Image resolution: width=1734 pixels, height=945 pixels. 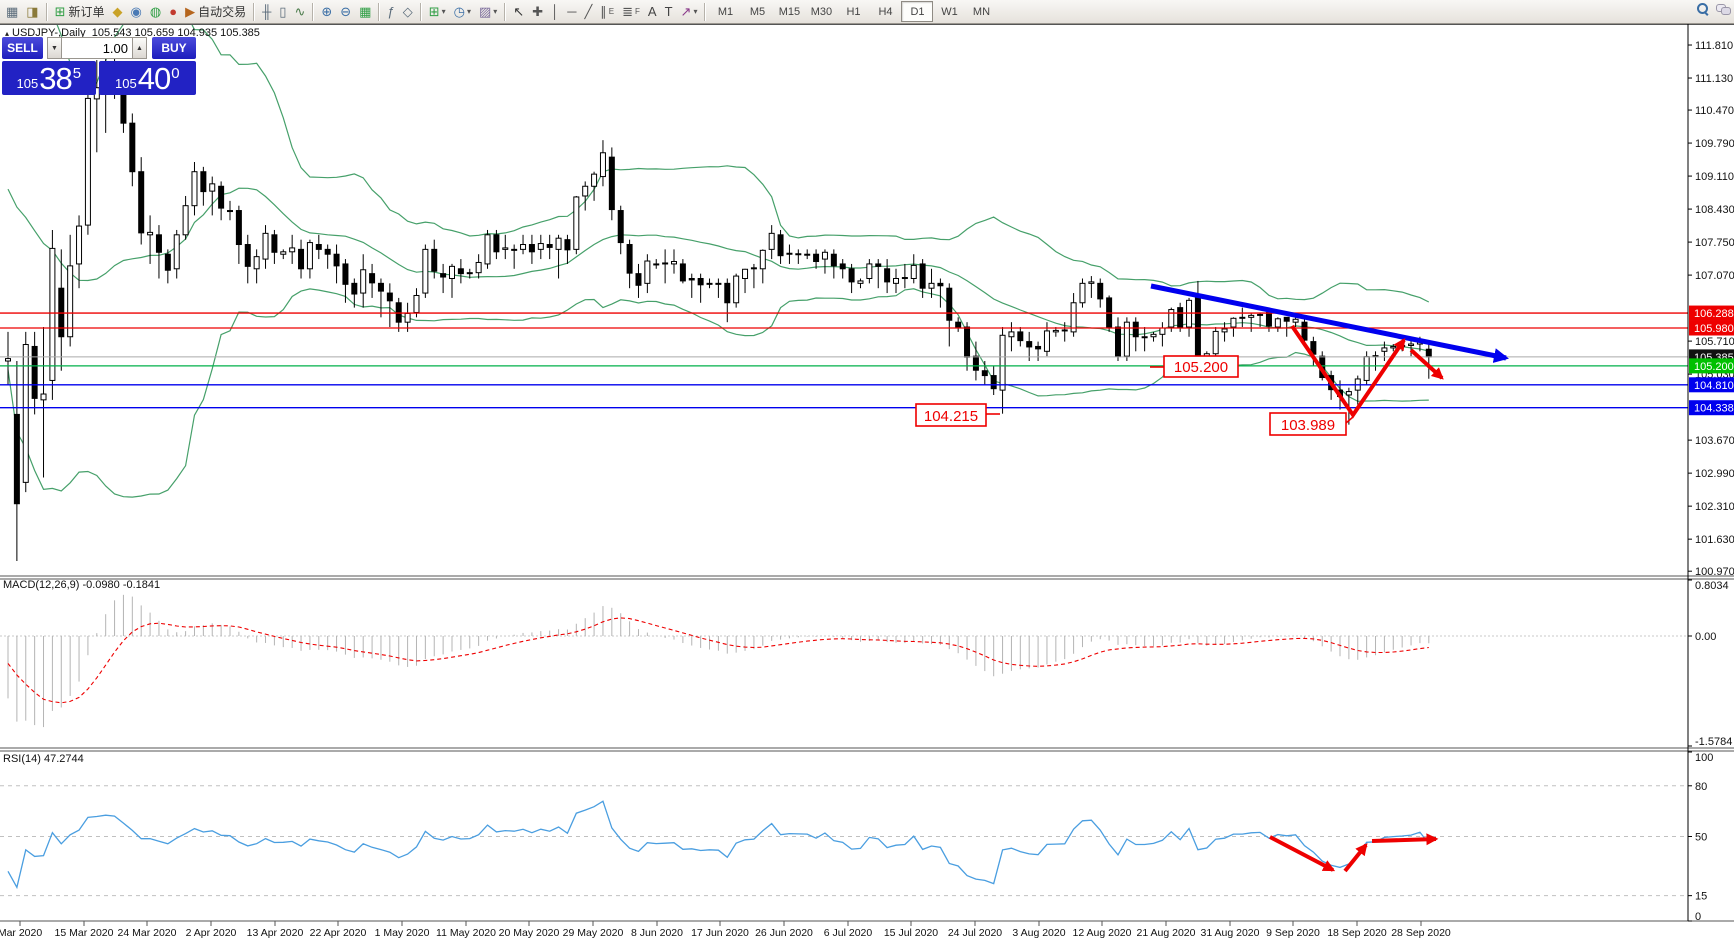 I want to click on vertical-line-icon: │, so click(x=555, y=11).